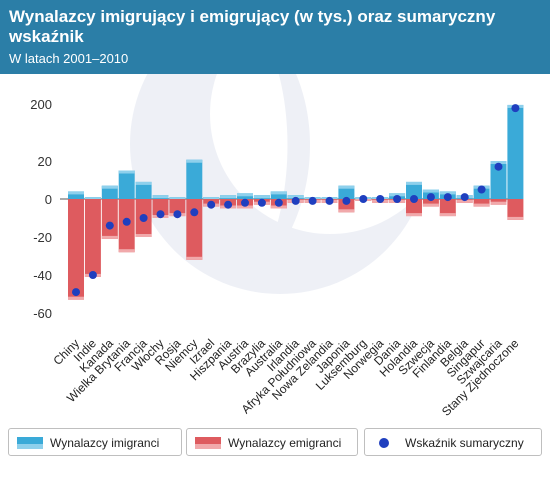  I want to click on immigrants-swatch-icon, so click(30, 443).